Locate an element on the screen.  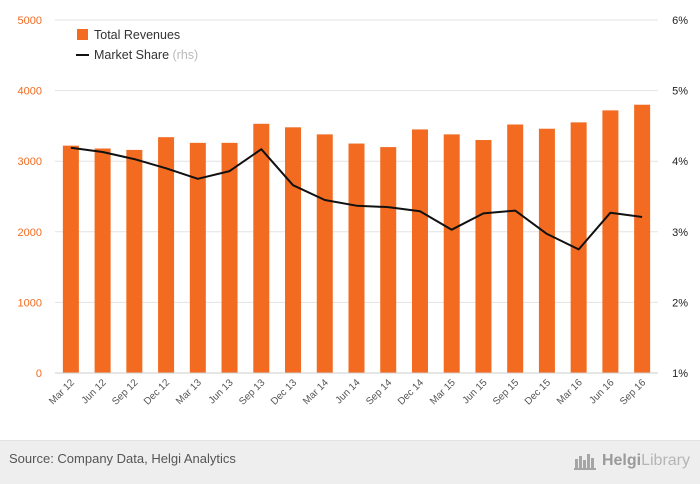
x-axis-tick-label: Jun 15 is located at coordinates (475, 391).